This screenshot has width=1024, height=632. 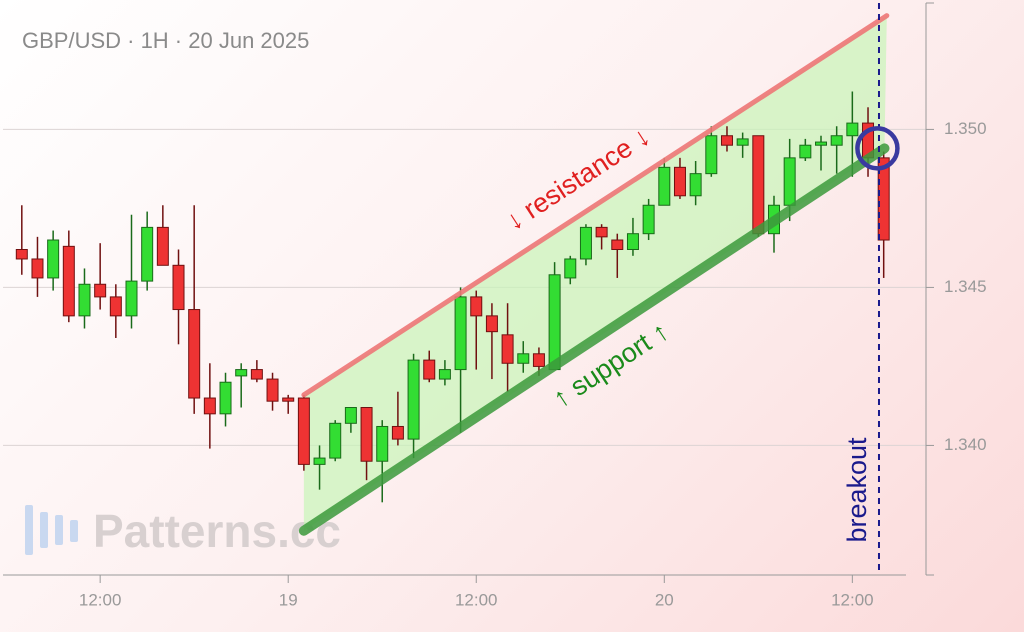 What do you see at coordinates (664, 599) in the screenshot?
I see `x-tick-label: 20` at bounding box center [664, 599].